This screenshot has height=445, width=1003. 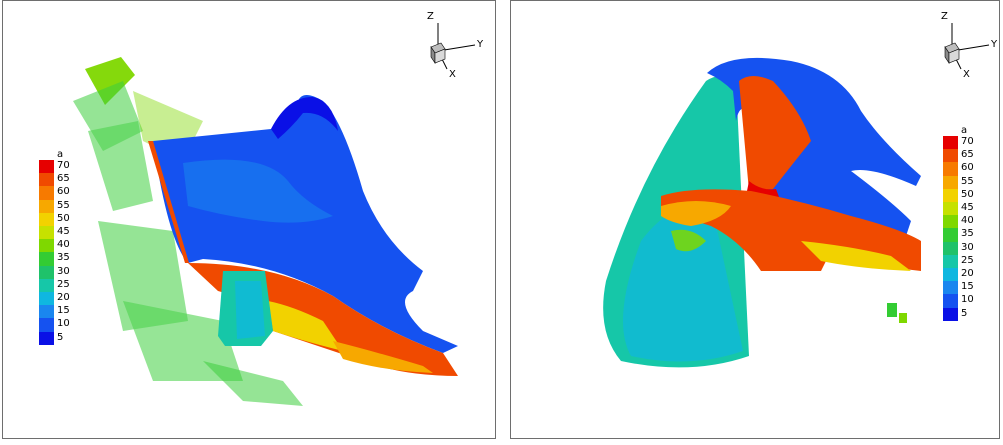 I want to click on orange-inner-sheet, so click(x=775, y=133).